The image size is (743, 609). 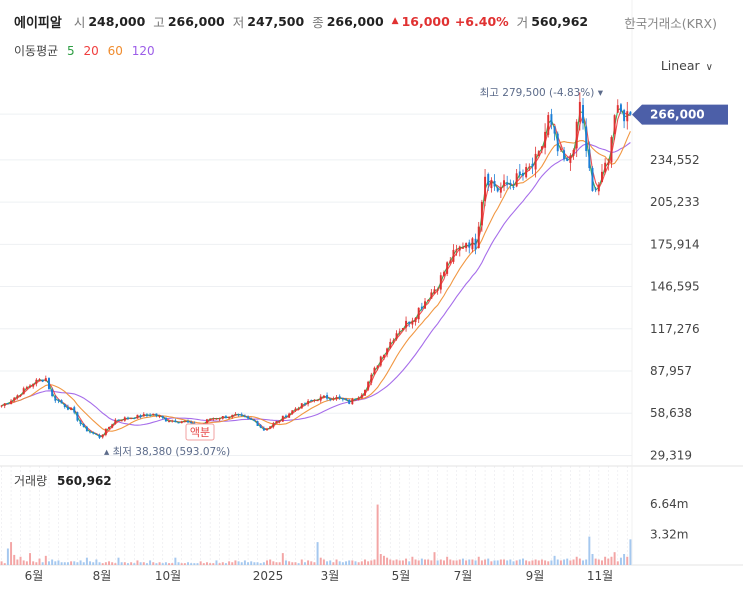 What do you see at coordinates (200, 432) in the screenshot?
I see `split-badge-label: 액분` at bounding box center [200, 432].